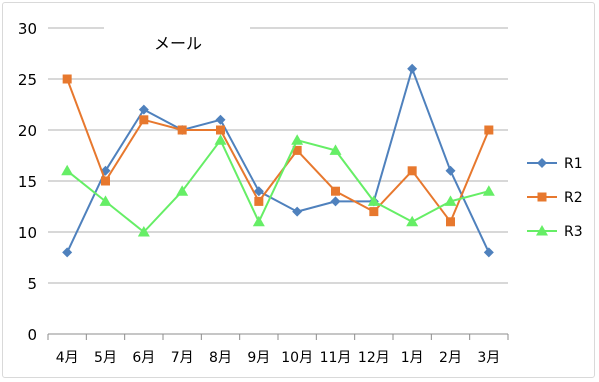  I want to click on legend-item-r2: R2, so click(555, 198).